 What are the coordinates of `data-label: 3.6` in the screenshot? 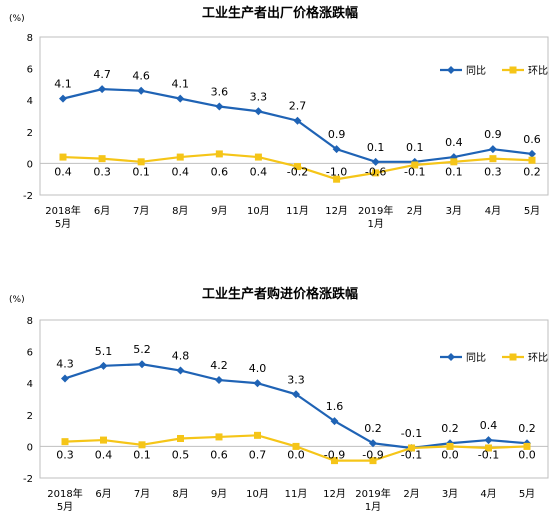 It's located at (220, 92).